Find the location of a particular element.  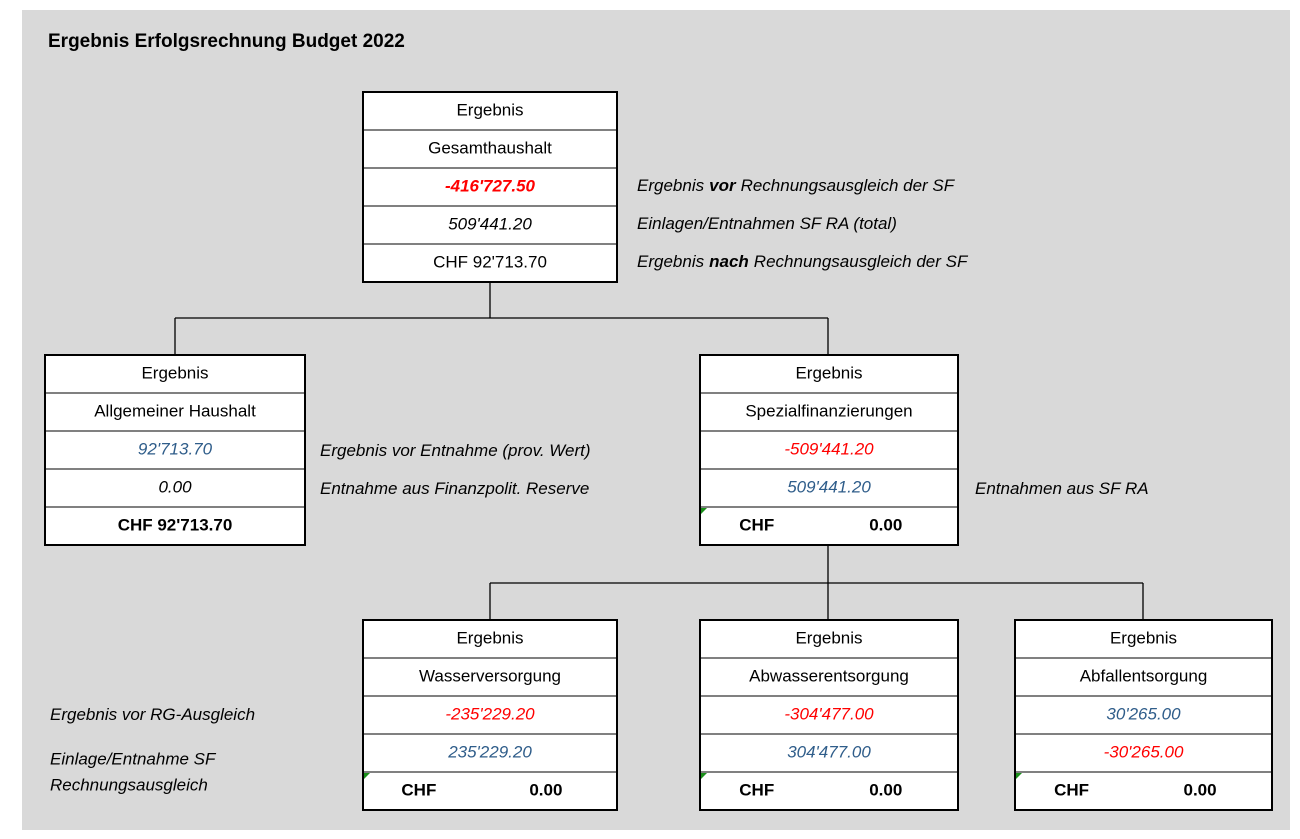

cell-text: 92'713.70 is located at coordinates (175, 448).